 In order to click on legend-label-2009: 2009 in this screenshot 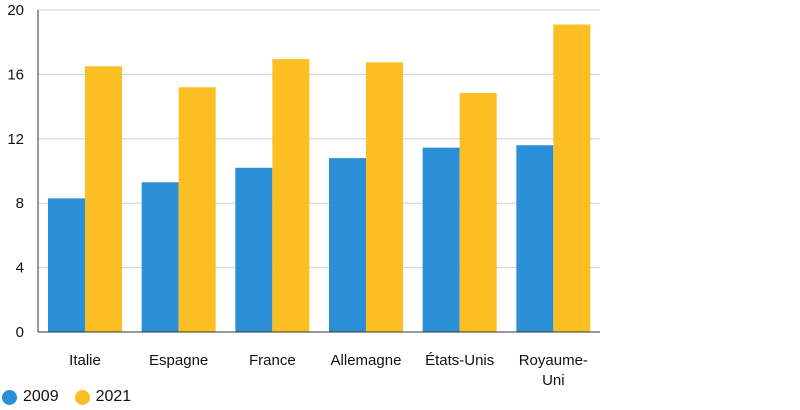, I will do `click(41, 396)`.